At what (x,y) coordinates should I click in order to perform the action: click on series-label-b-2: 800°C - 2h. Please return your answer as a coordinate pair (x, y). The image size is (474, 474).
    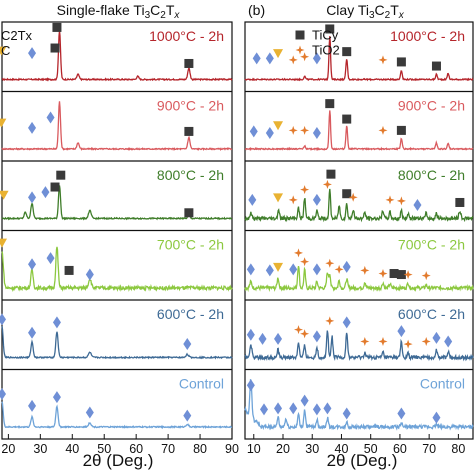
    Looking at the image, I should click on (431, 175).